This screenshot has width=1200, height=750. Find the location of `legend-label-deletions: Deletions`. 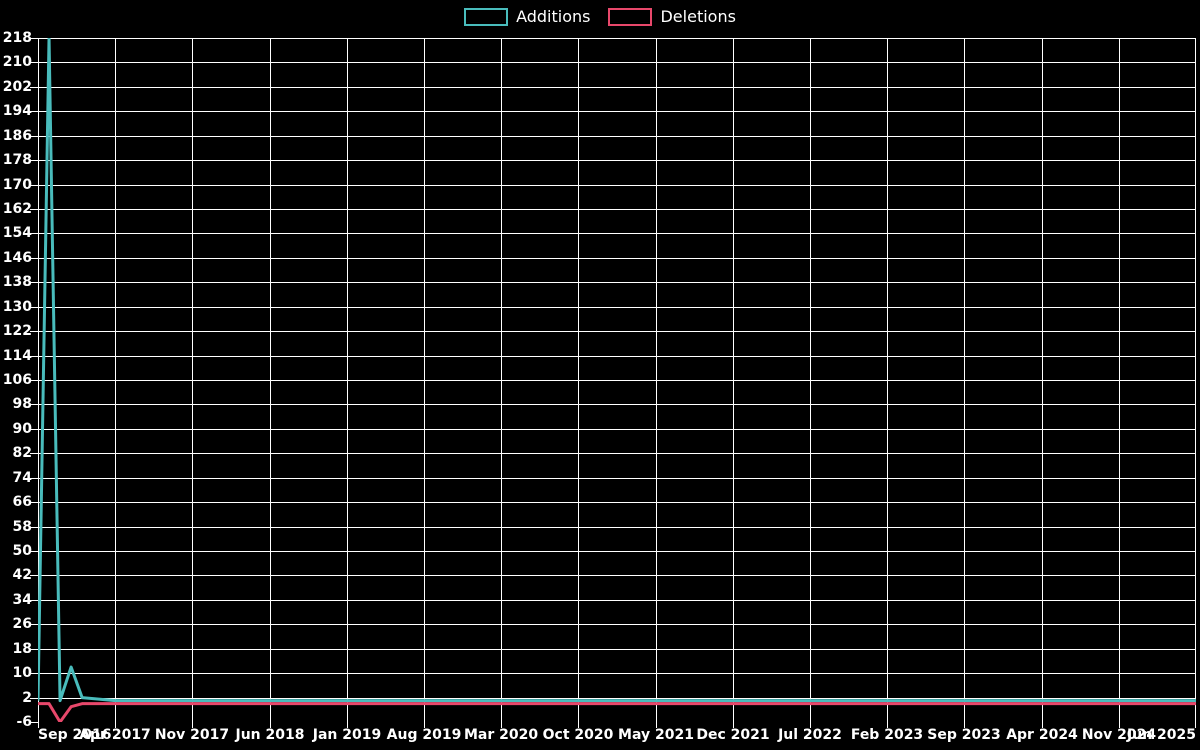

legend-label-deletions: Deletions is located at coordinates (698, 16).